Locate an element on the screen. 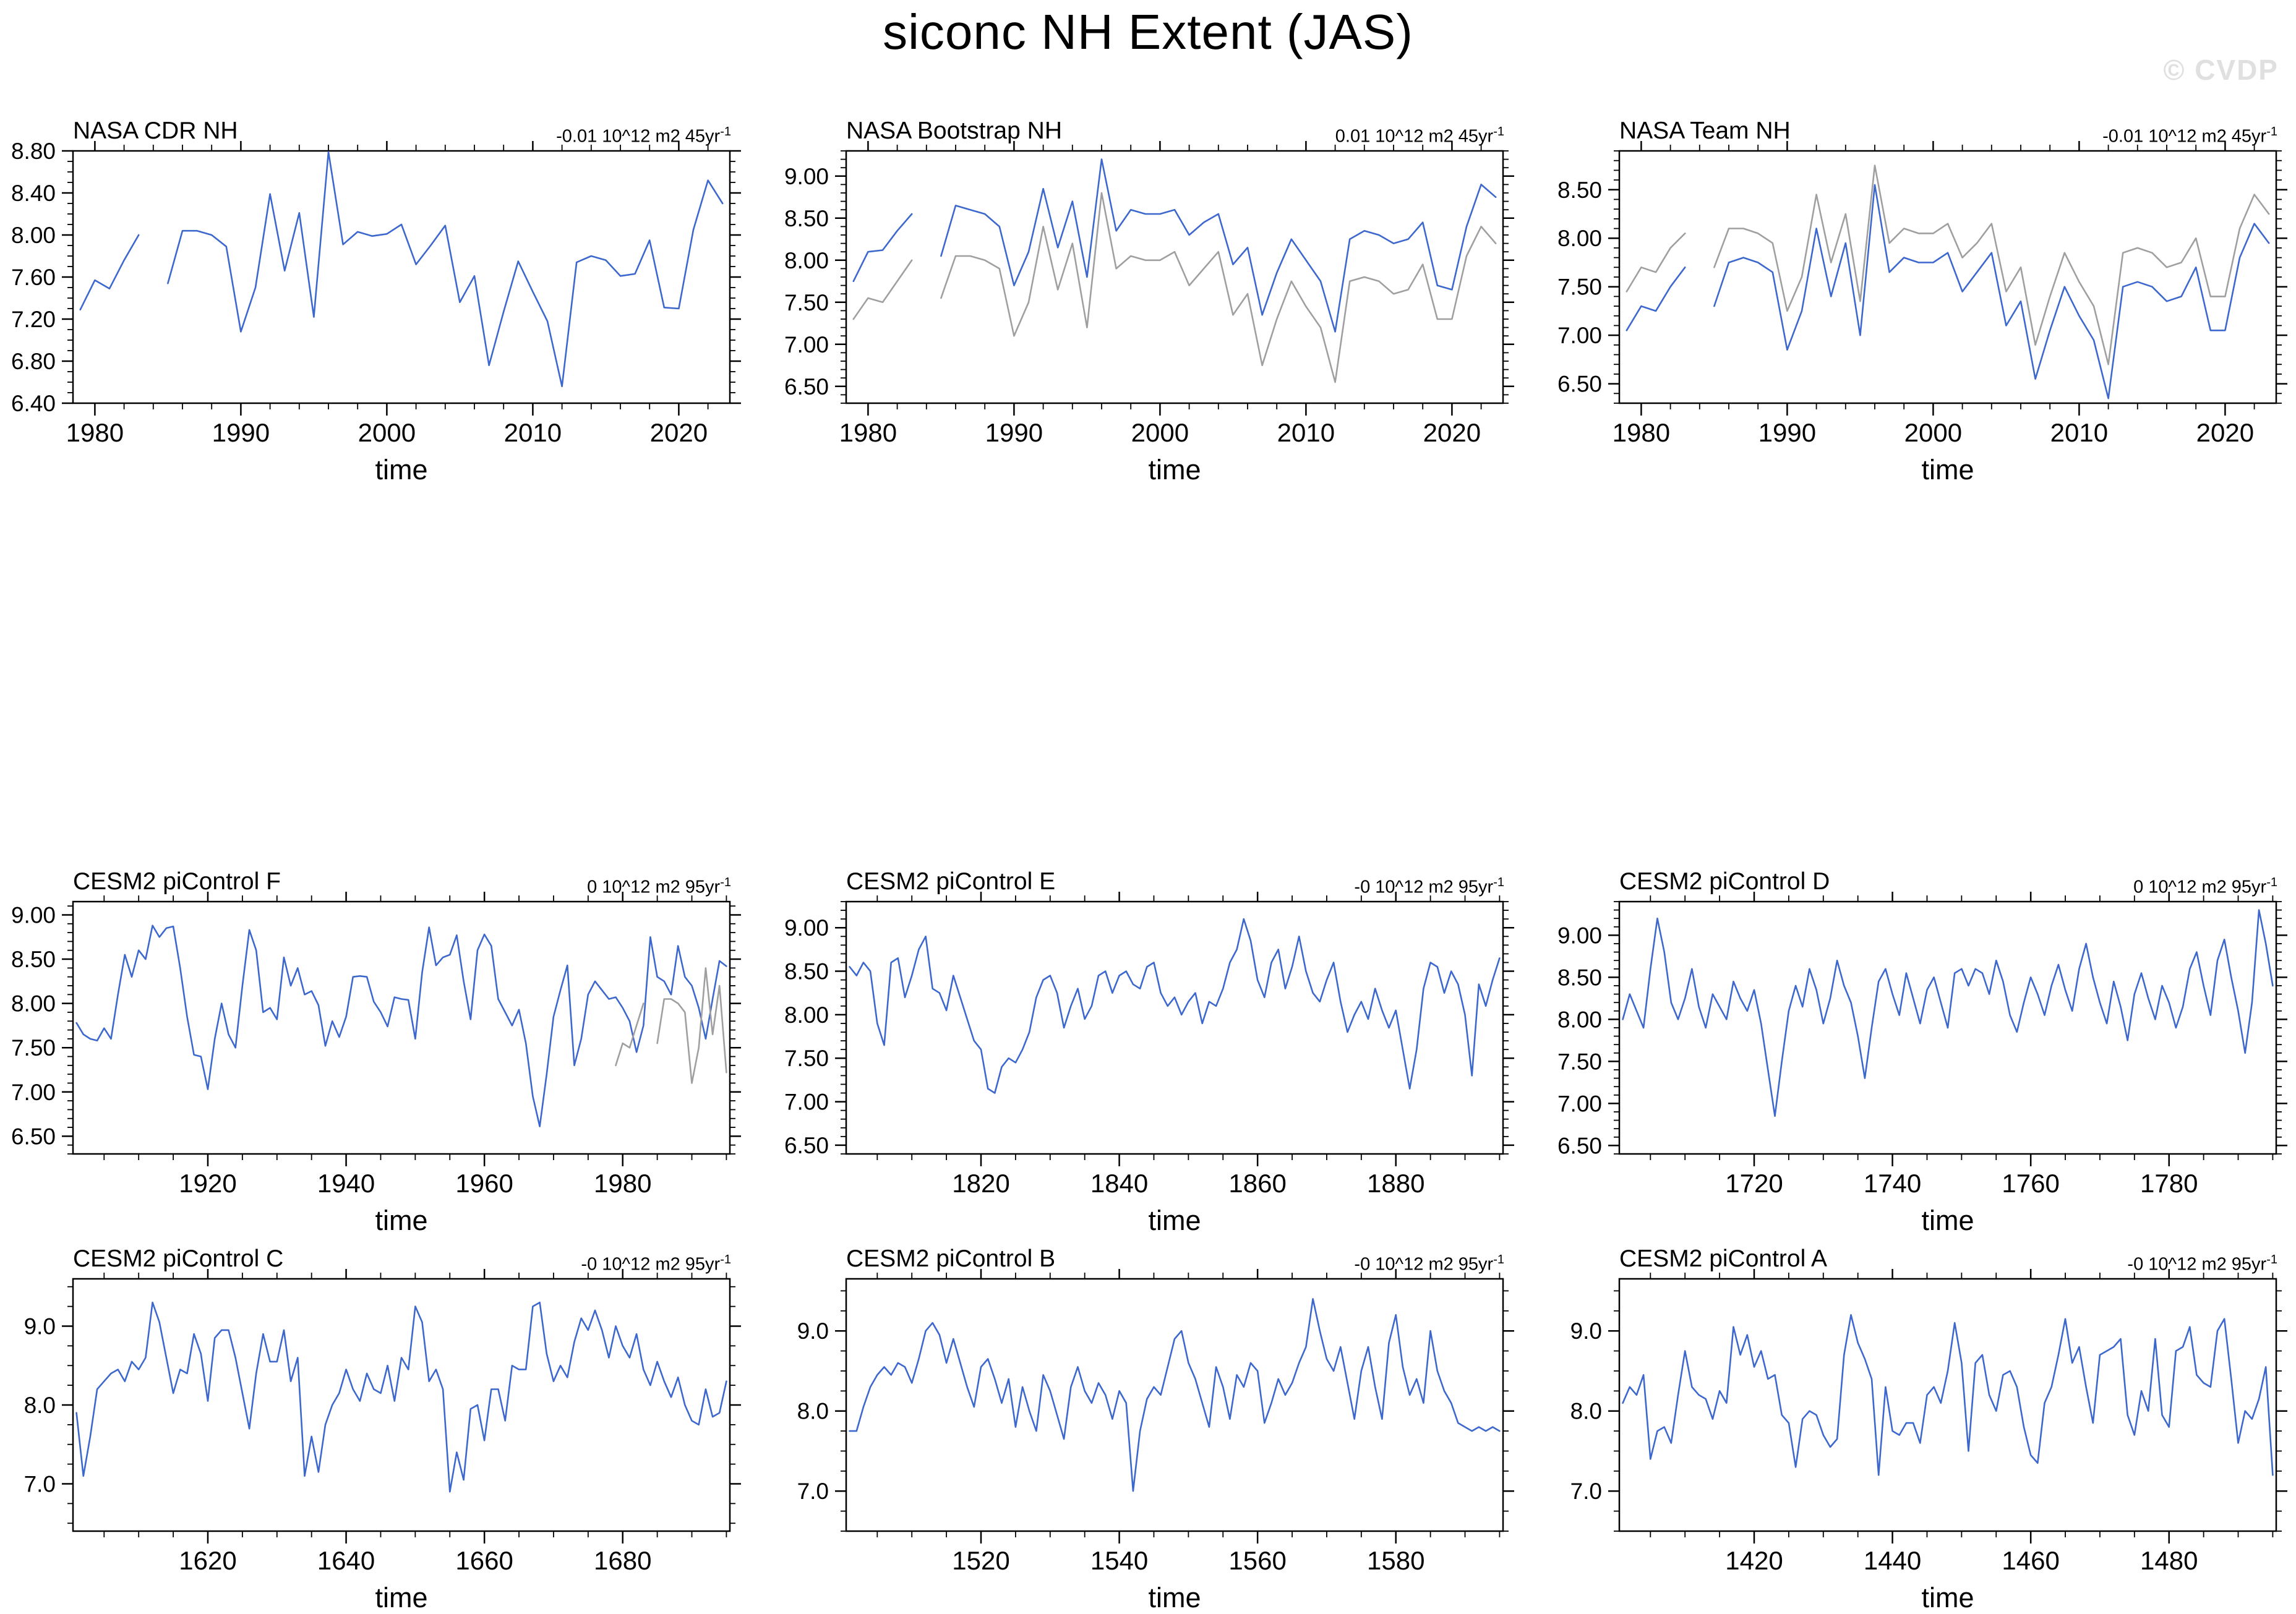 Image resolution: width=2296 pixels, height=1614 pixels. panel-title: CESM2 piControl E is located at coordinates (951, 881).